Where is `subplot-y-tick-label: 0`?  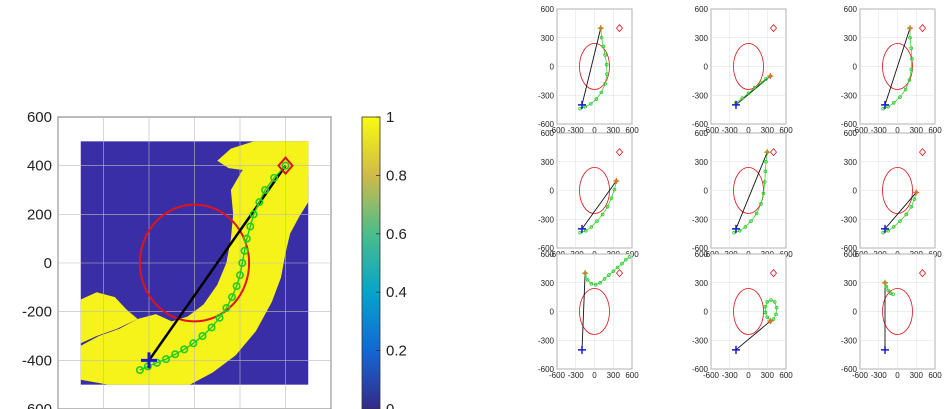 subplot-y-tick-label: 0 is located at coordinates (855, 191).